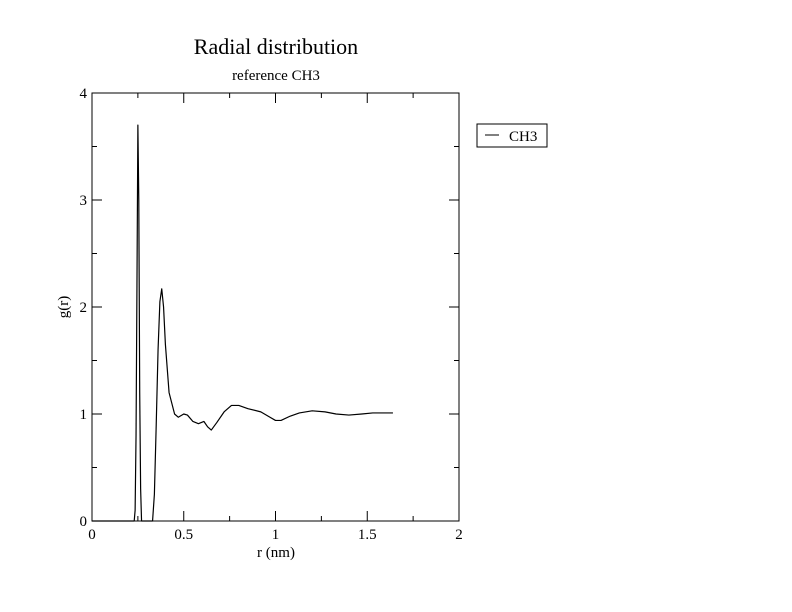 This screenshot has height=612, width=792. I want to click on x-tick-label: 0, so click(92, 535).